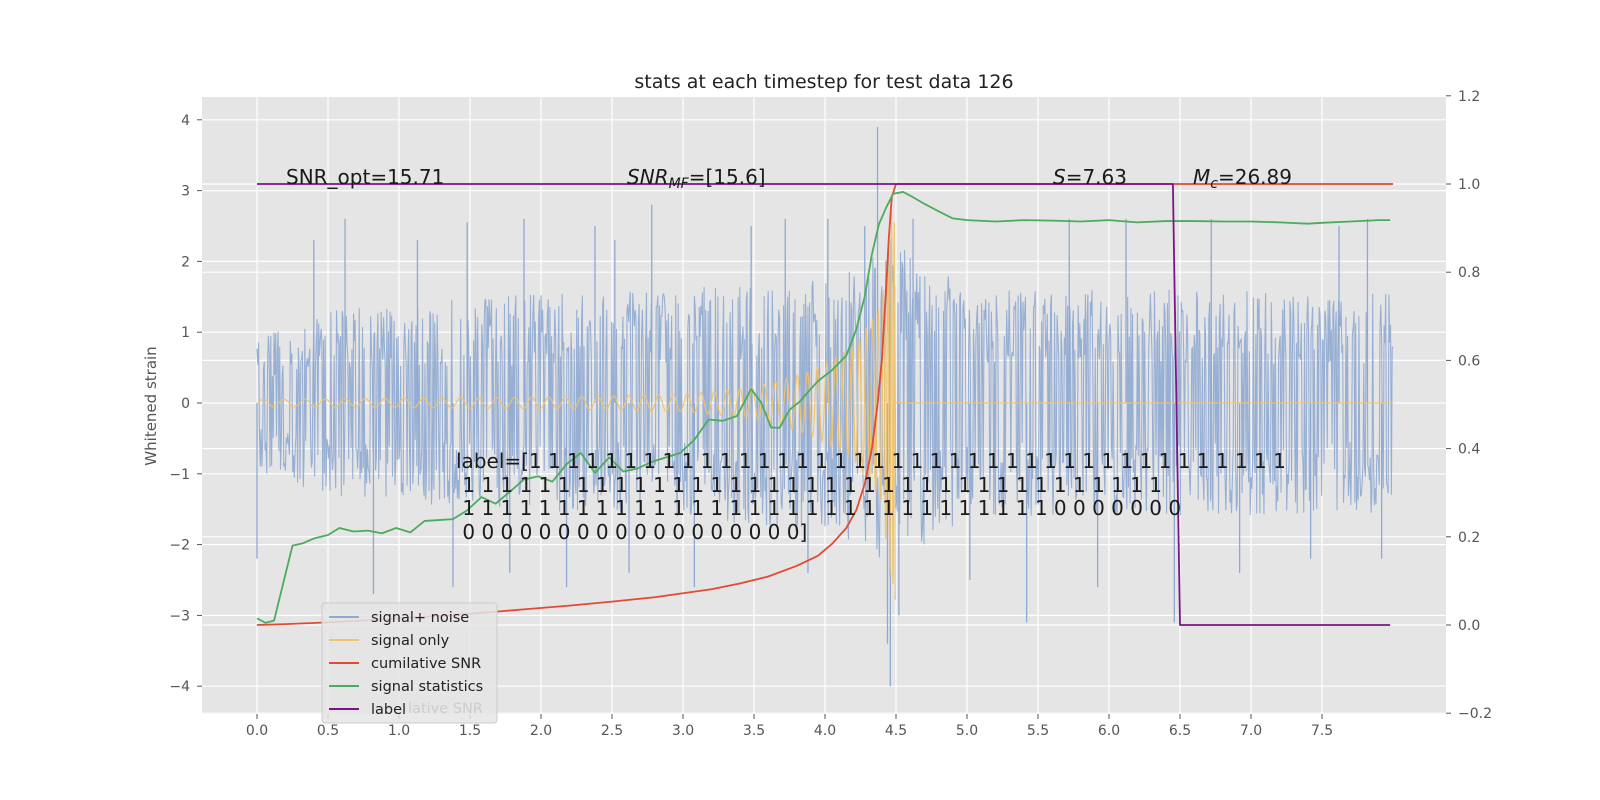  What do you see at coordinates (185, 121) in the screenshot?
I see `y-tick-label: 4` at bounding box center [185, 121].